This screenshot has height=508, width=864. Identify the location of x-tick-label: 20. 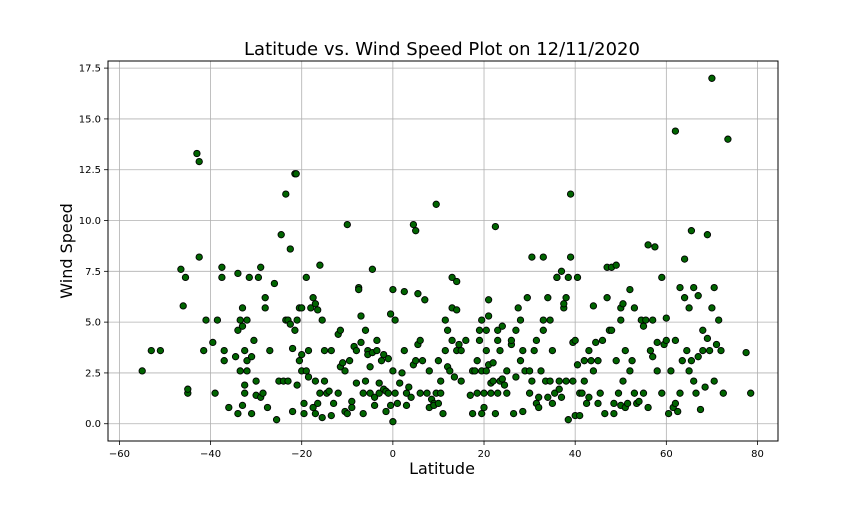
(484, 454).